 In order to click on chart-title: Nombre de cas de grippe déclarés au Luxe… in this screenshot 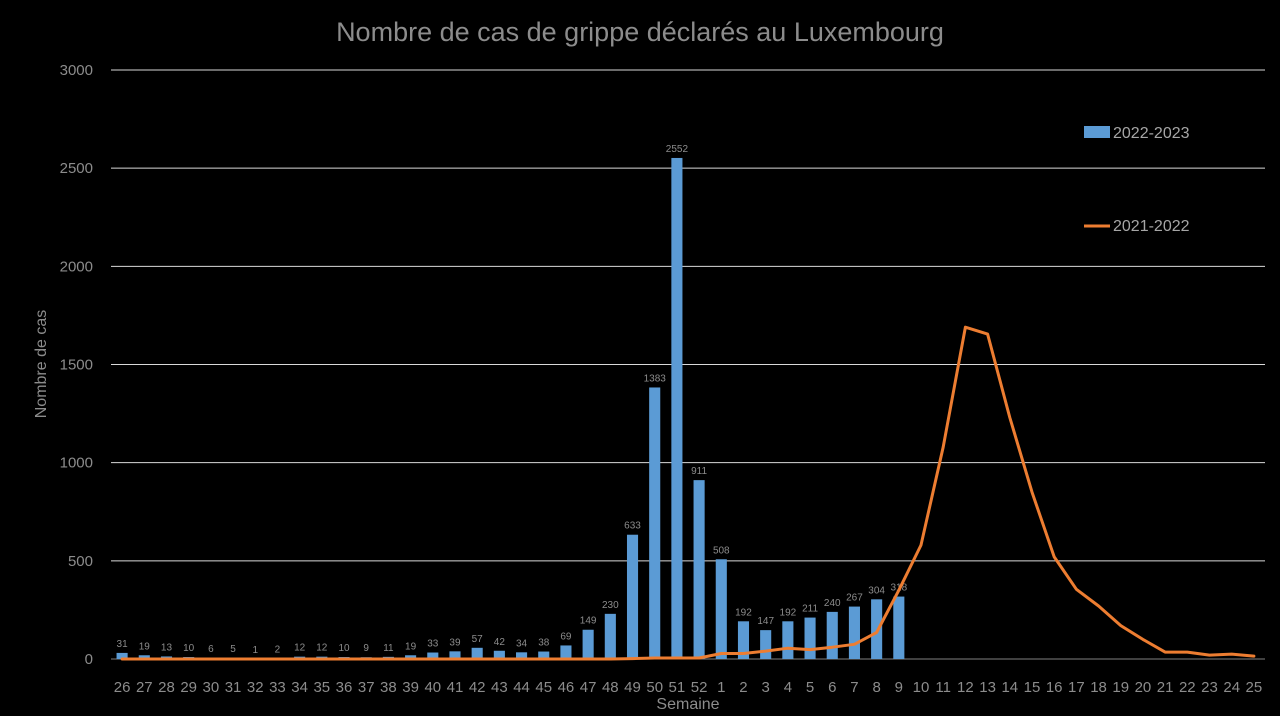, I will do `click(640, 32)`.